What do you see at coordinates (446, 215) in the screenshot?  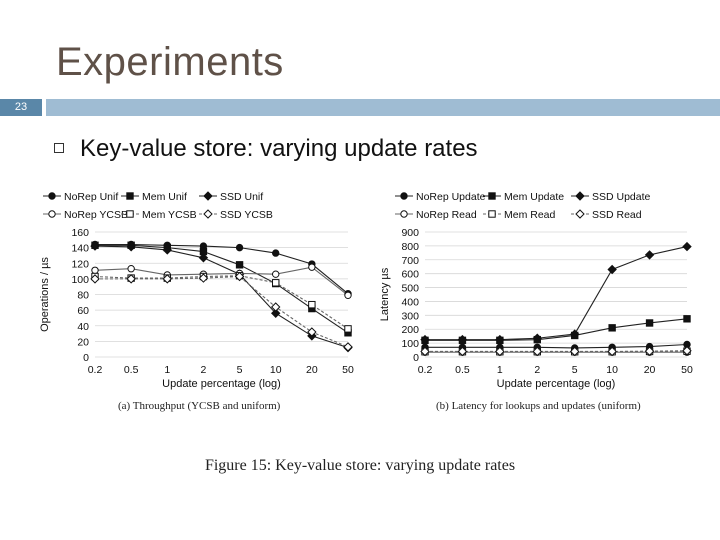 I see `legend-label: NoRep Read` at bounding box center [446, 215].